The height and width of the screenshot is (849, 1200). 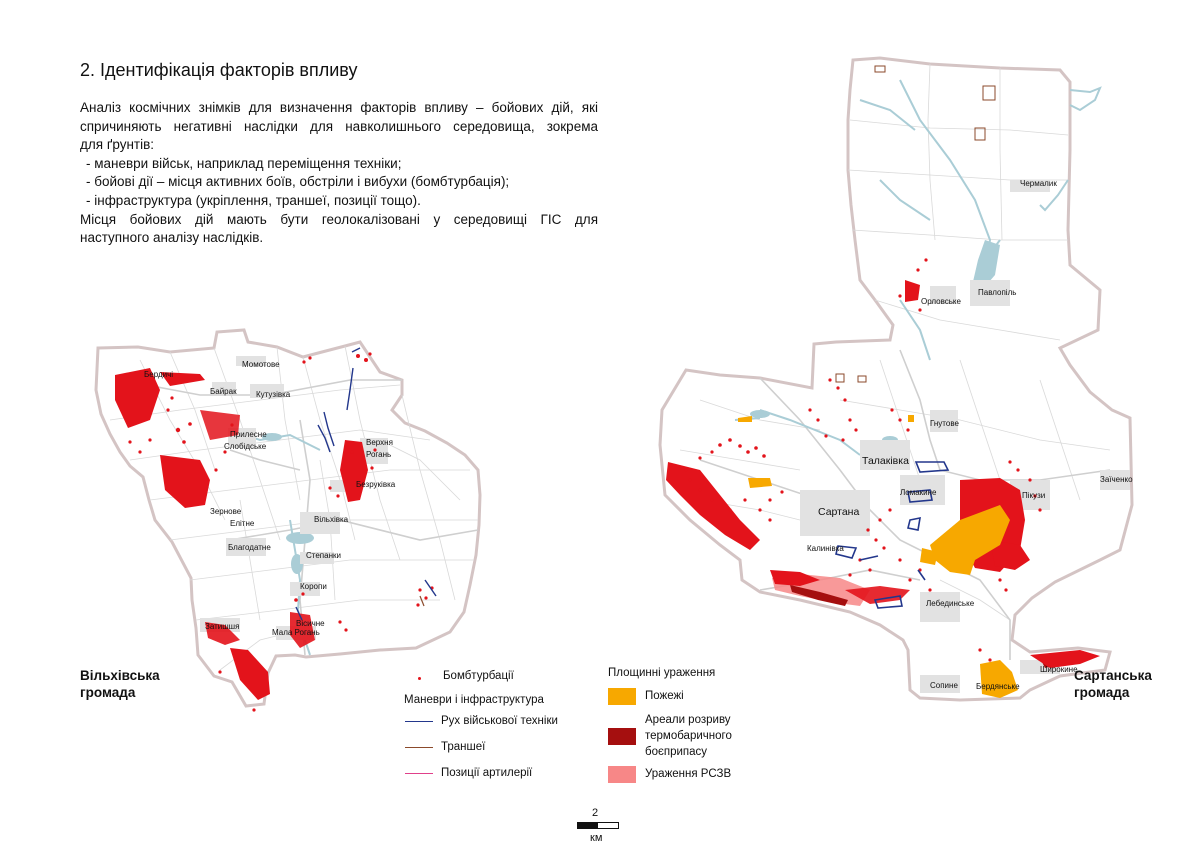 I want to click on scale-bar, so click(x=598, y=825).